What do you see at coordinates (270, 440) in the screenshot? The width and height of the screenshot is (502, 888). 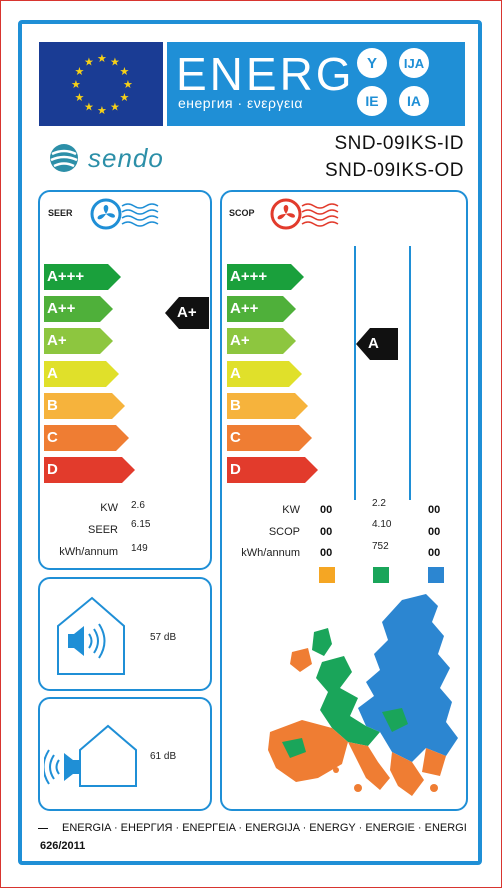 I see `scop-class-5: C` at bounding box center [270, 440].